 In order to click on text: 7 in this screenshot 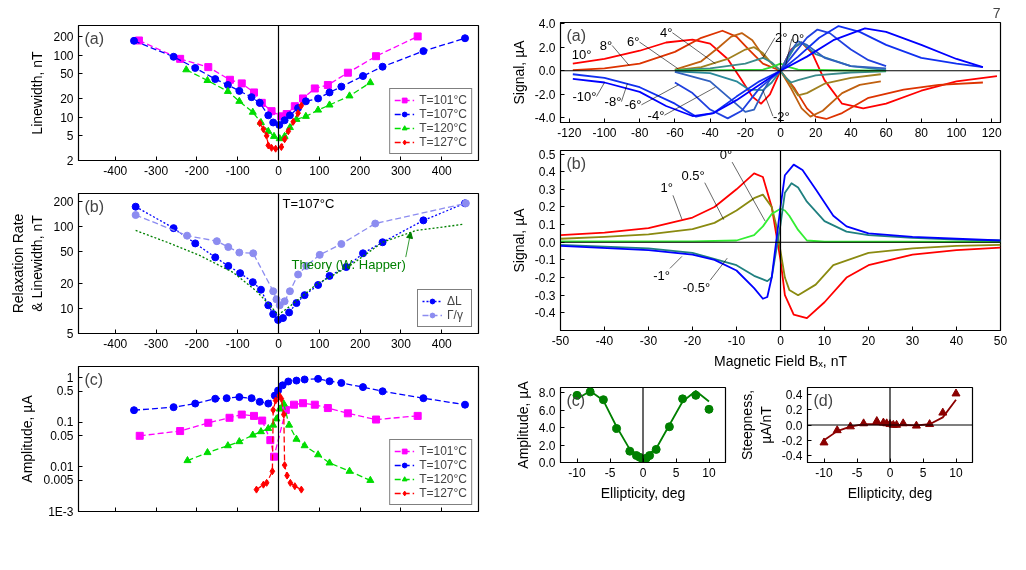, I will do `click(996, 12)`.